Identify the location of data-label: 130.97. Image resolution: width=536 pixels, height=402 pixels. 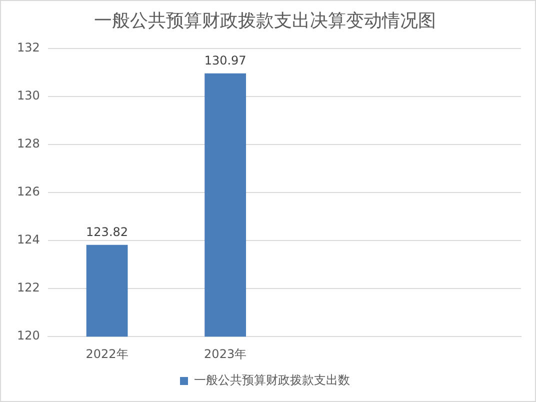
(225, 60).